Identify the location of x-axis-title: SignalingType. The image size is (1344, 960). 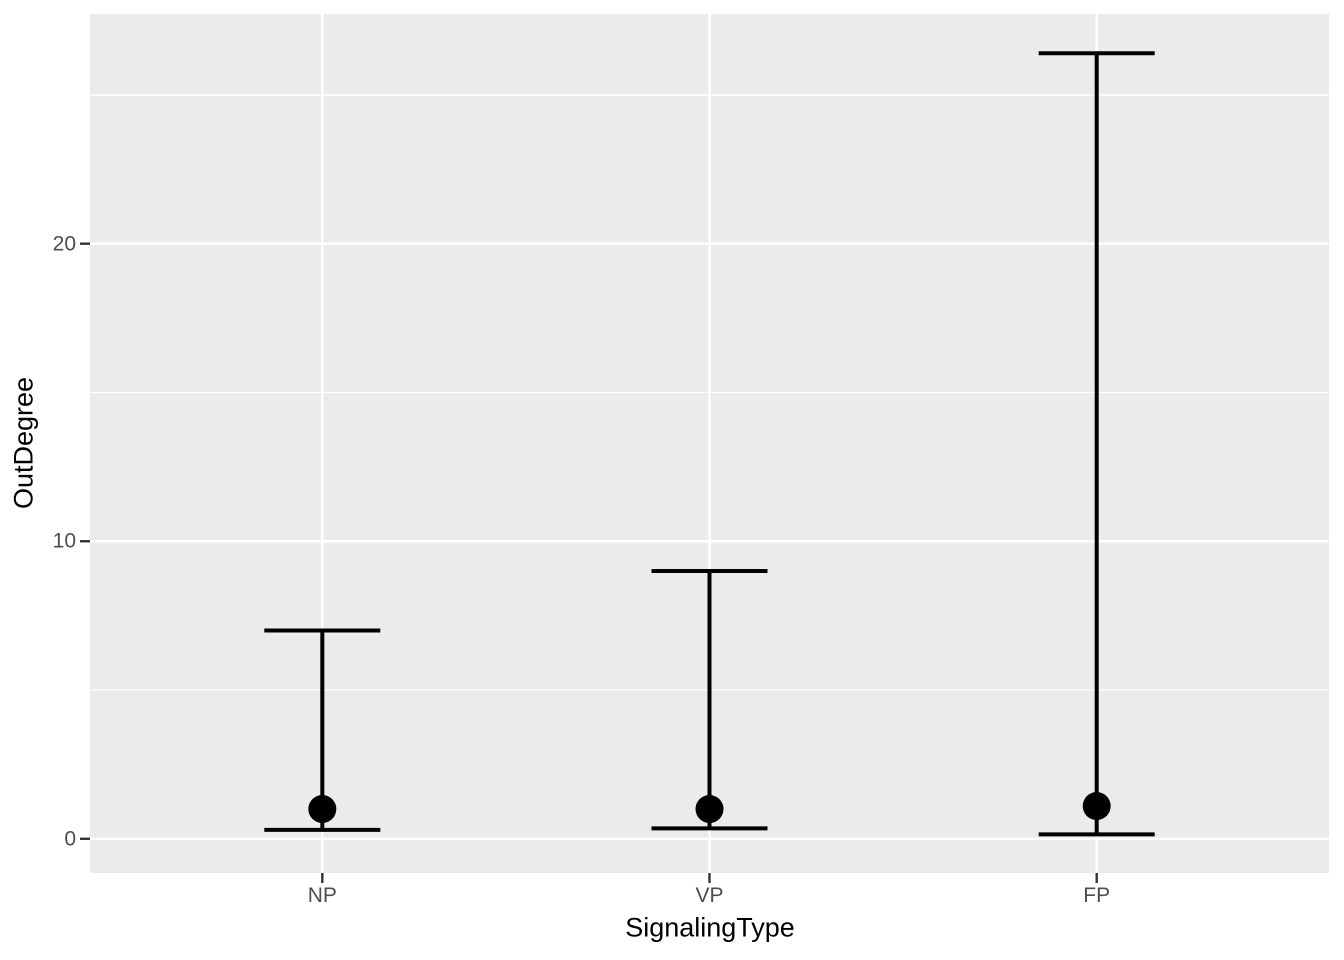
(710, 927).